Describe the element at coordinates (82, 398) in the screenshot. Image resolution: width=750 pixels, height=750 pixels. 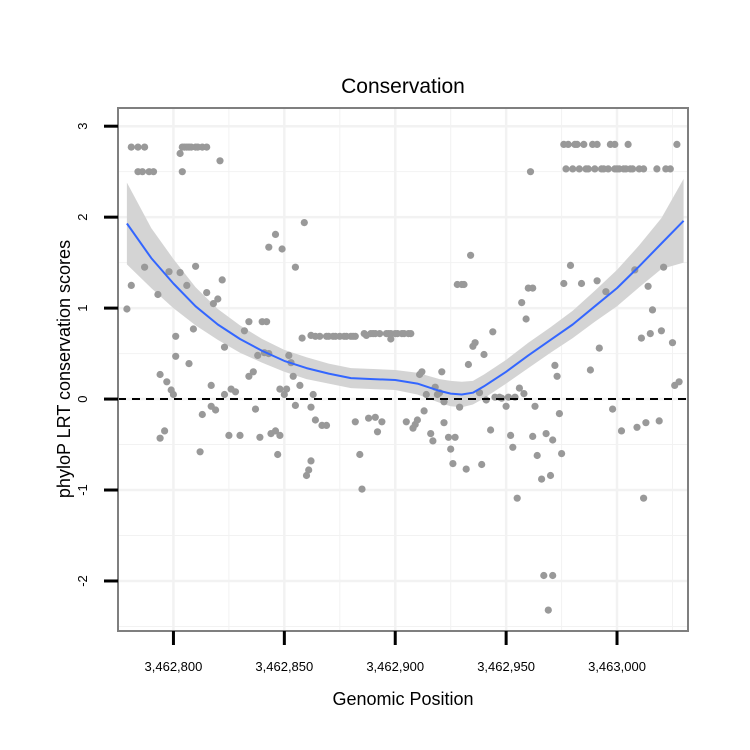
I see `y-tick-label: 0` at that location.